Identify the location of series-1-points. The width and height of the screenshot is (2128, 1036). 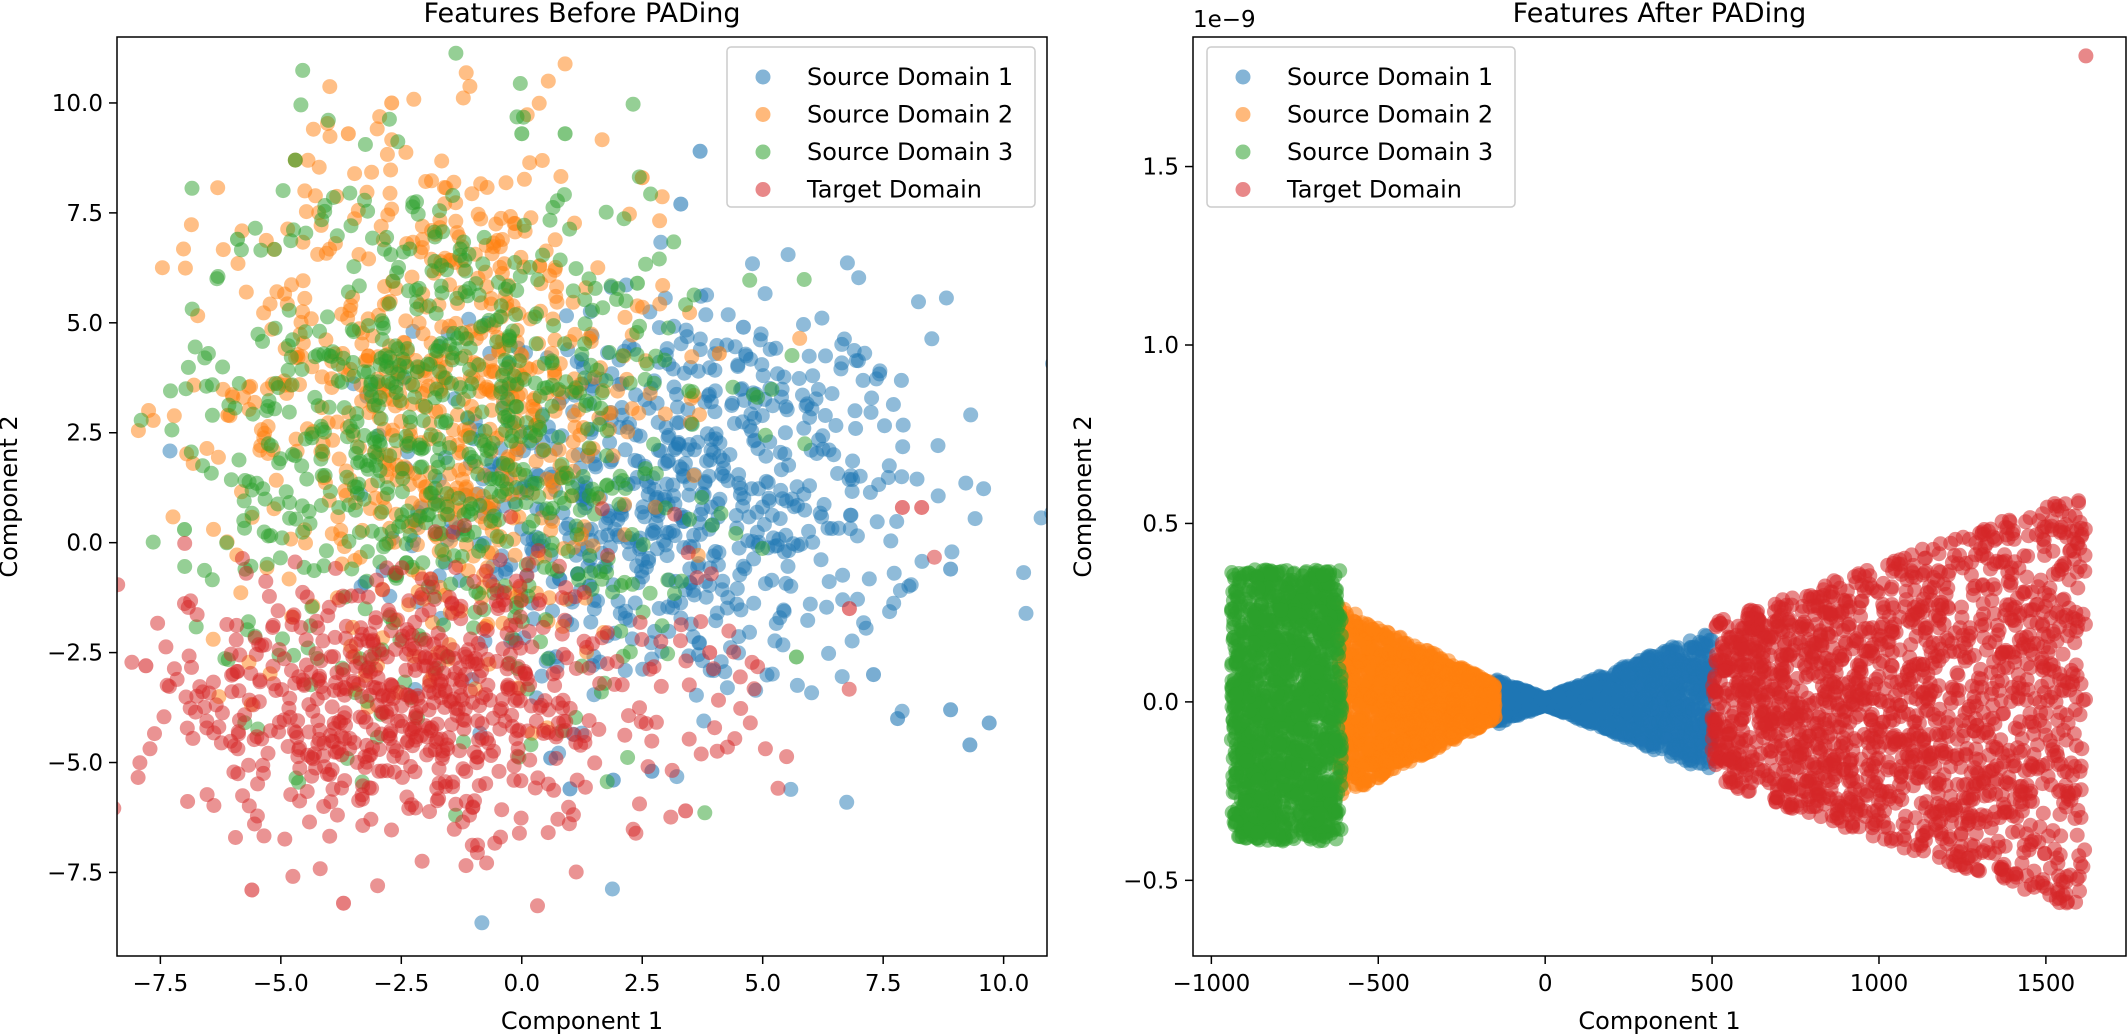
(1603, 701).